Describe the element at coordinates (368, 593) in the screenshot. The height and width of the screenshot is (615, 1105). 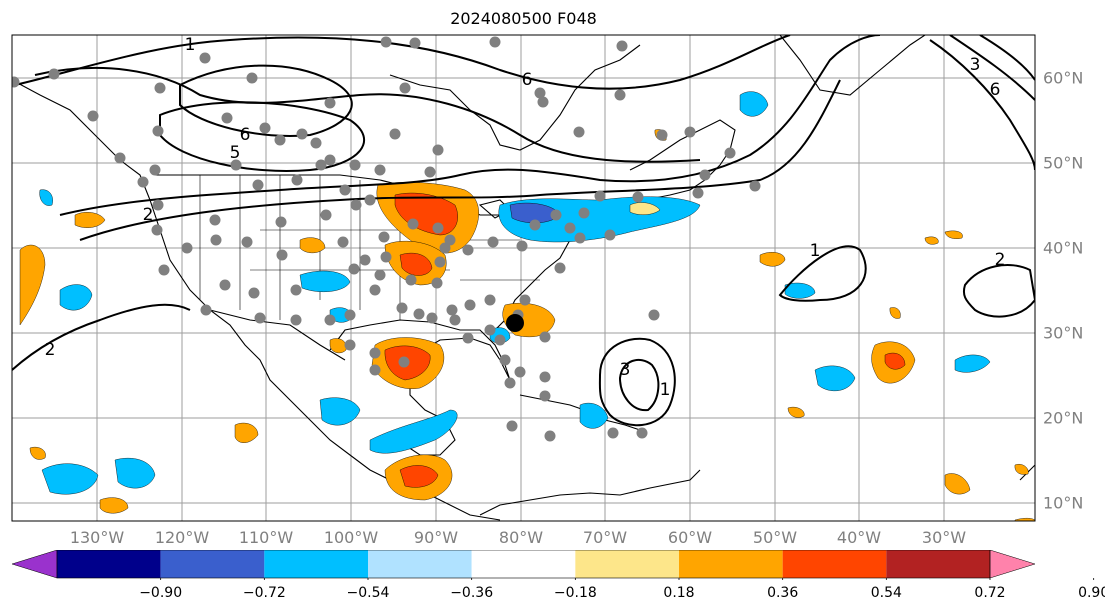
I see `colorbar-tick-label: −0.54` at that location.